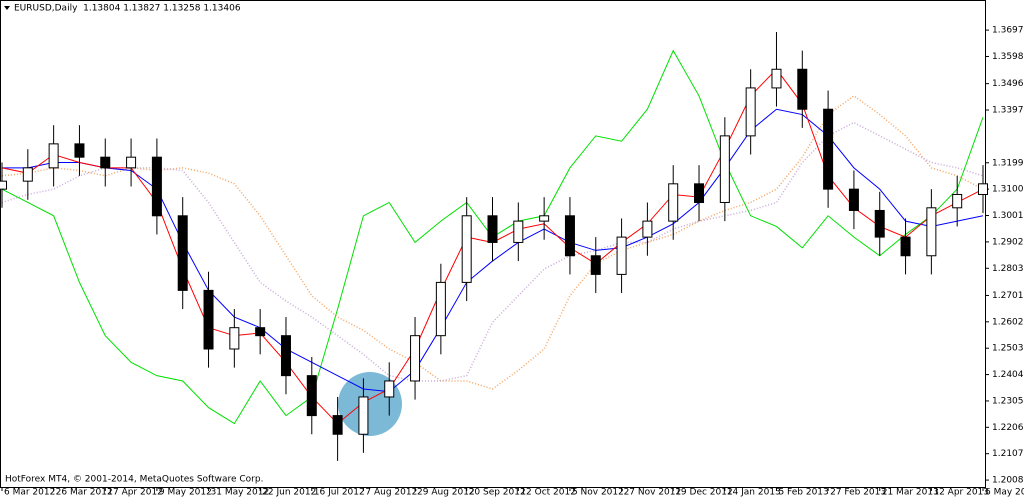 This screenshot has width=1024, height=498. What do you see at coordinates (803, 493) in the screenshot?
I see `x-tick-label: 5 Feb 2013` at bounding box center [803, 493].